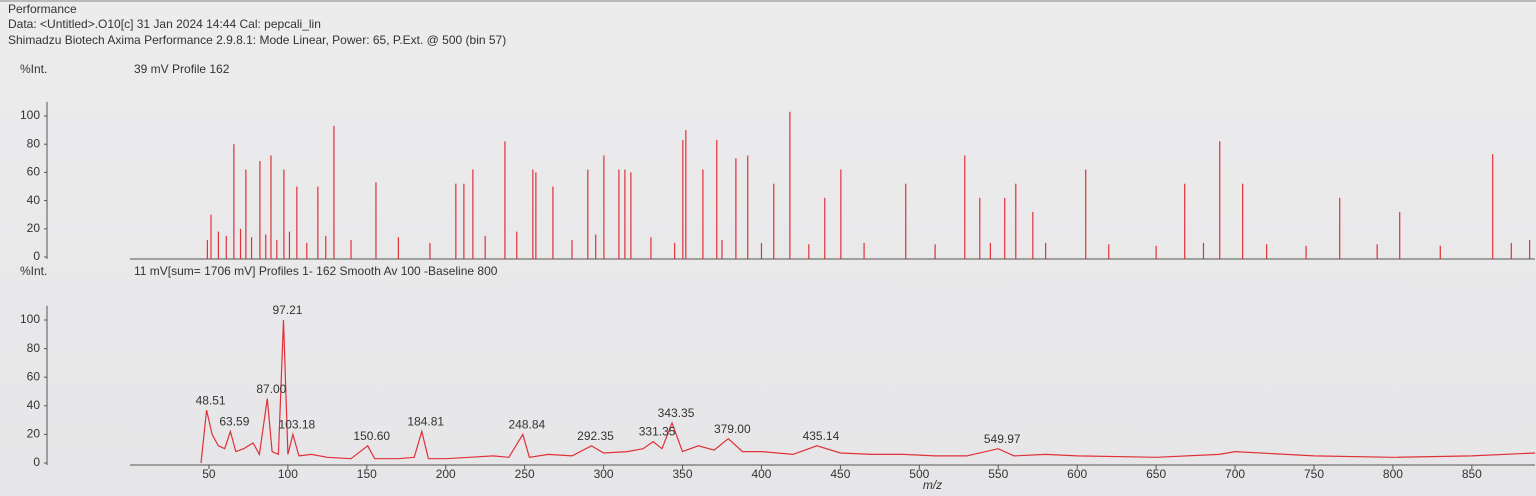 The width and height of the screenshot is (1536, 496). I want to click on peak-label: 331.35, so click(657, 432).